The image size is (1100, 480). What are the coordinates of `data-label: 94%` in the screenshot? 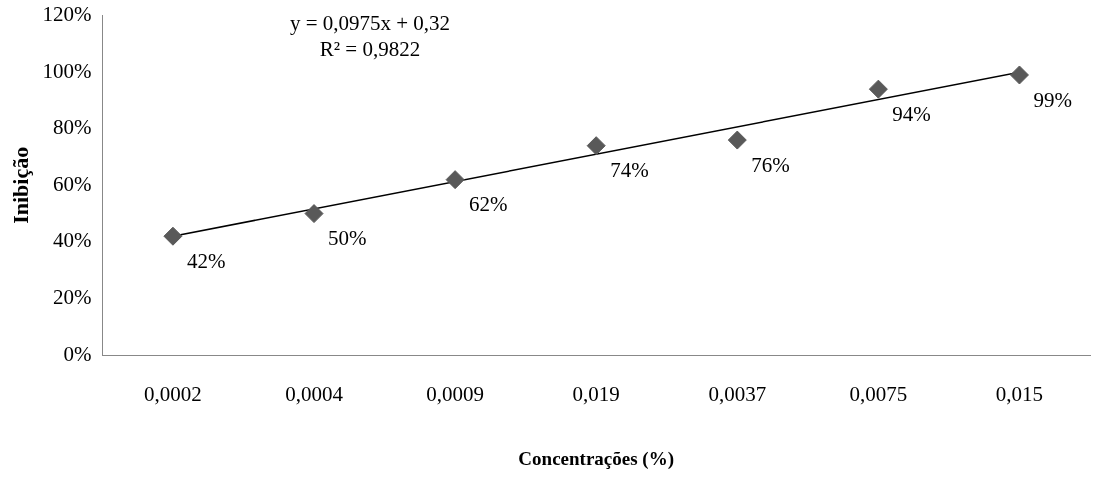 It's located at (911, 113).